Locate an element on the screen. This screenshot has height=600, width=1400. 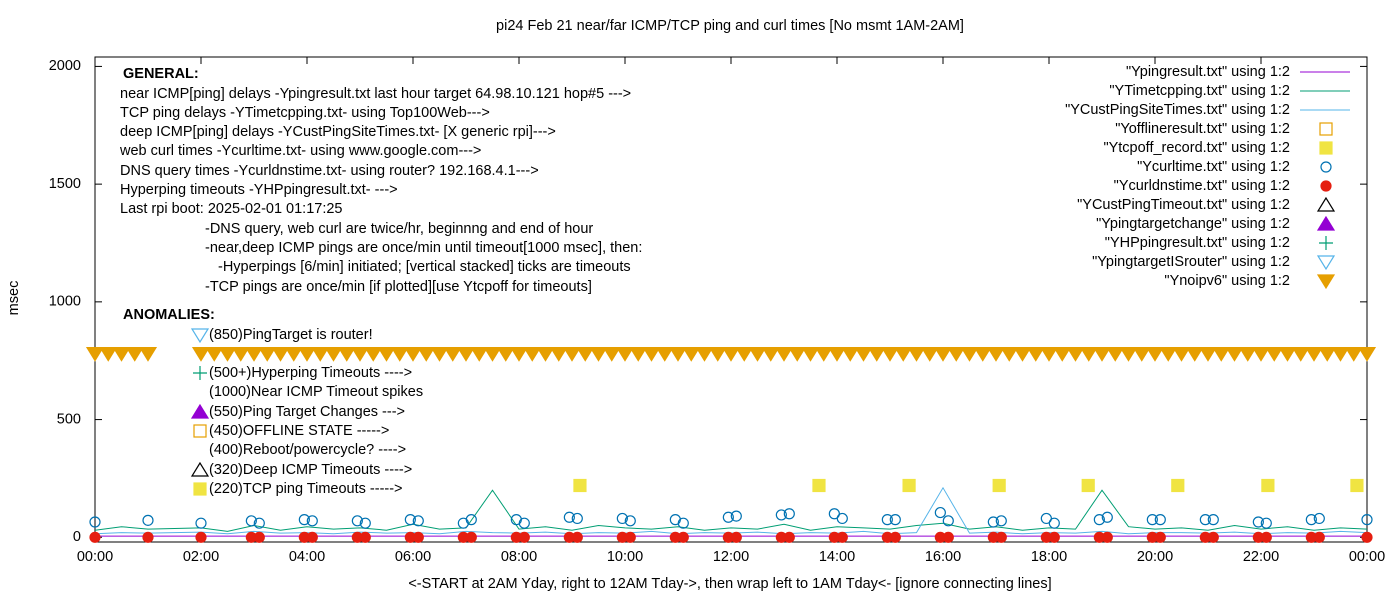
legend-label: "YTimetcpping.txt" using 1:2 is located at coordinates (1199, 91).